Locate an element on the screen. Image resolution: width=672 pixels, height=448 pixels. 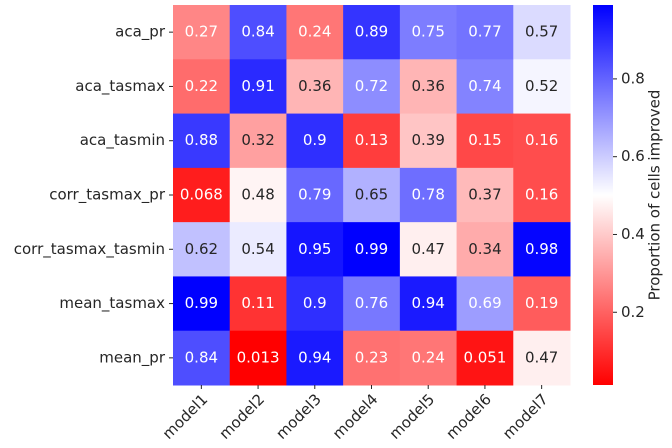
colorbar is located at coordinates (603, 195).